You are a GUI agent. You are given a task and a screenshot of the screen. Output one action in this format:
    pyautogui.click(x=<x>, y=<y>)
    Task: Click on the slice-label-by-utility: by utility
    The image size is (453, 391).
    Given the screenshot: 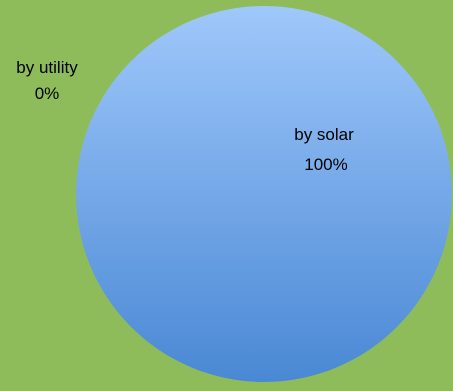 What is the action you would take?
    pyautogui.click(x=47, y=67)
    